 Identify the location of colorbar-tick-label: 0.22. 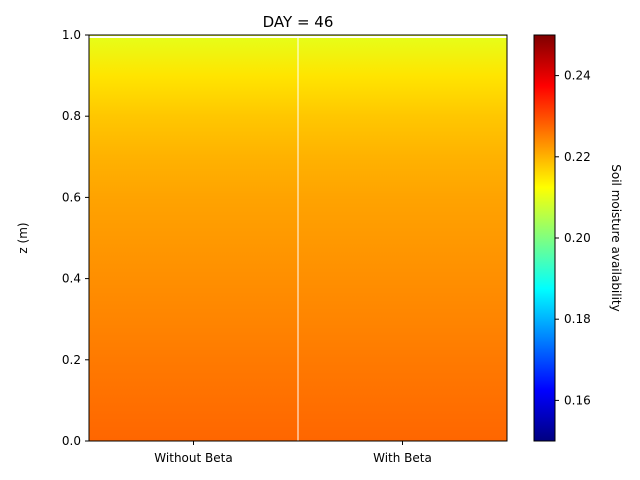
(577, 157).